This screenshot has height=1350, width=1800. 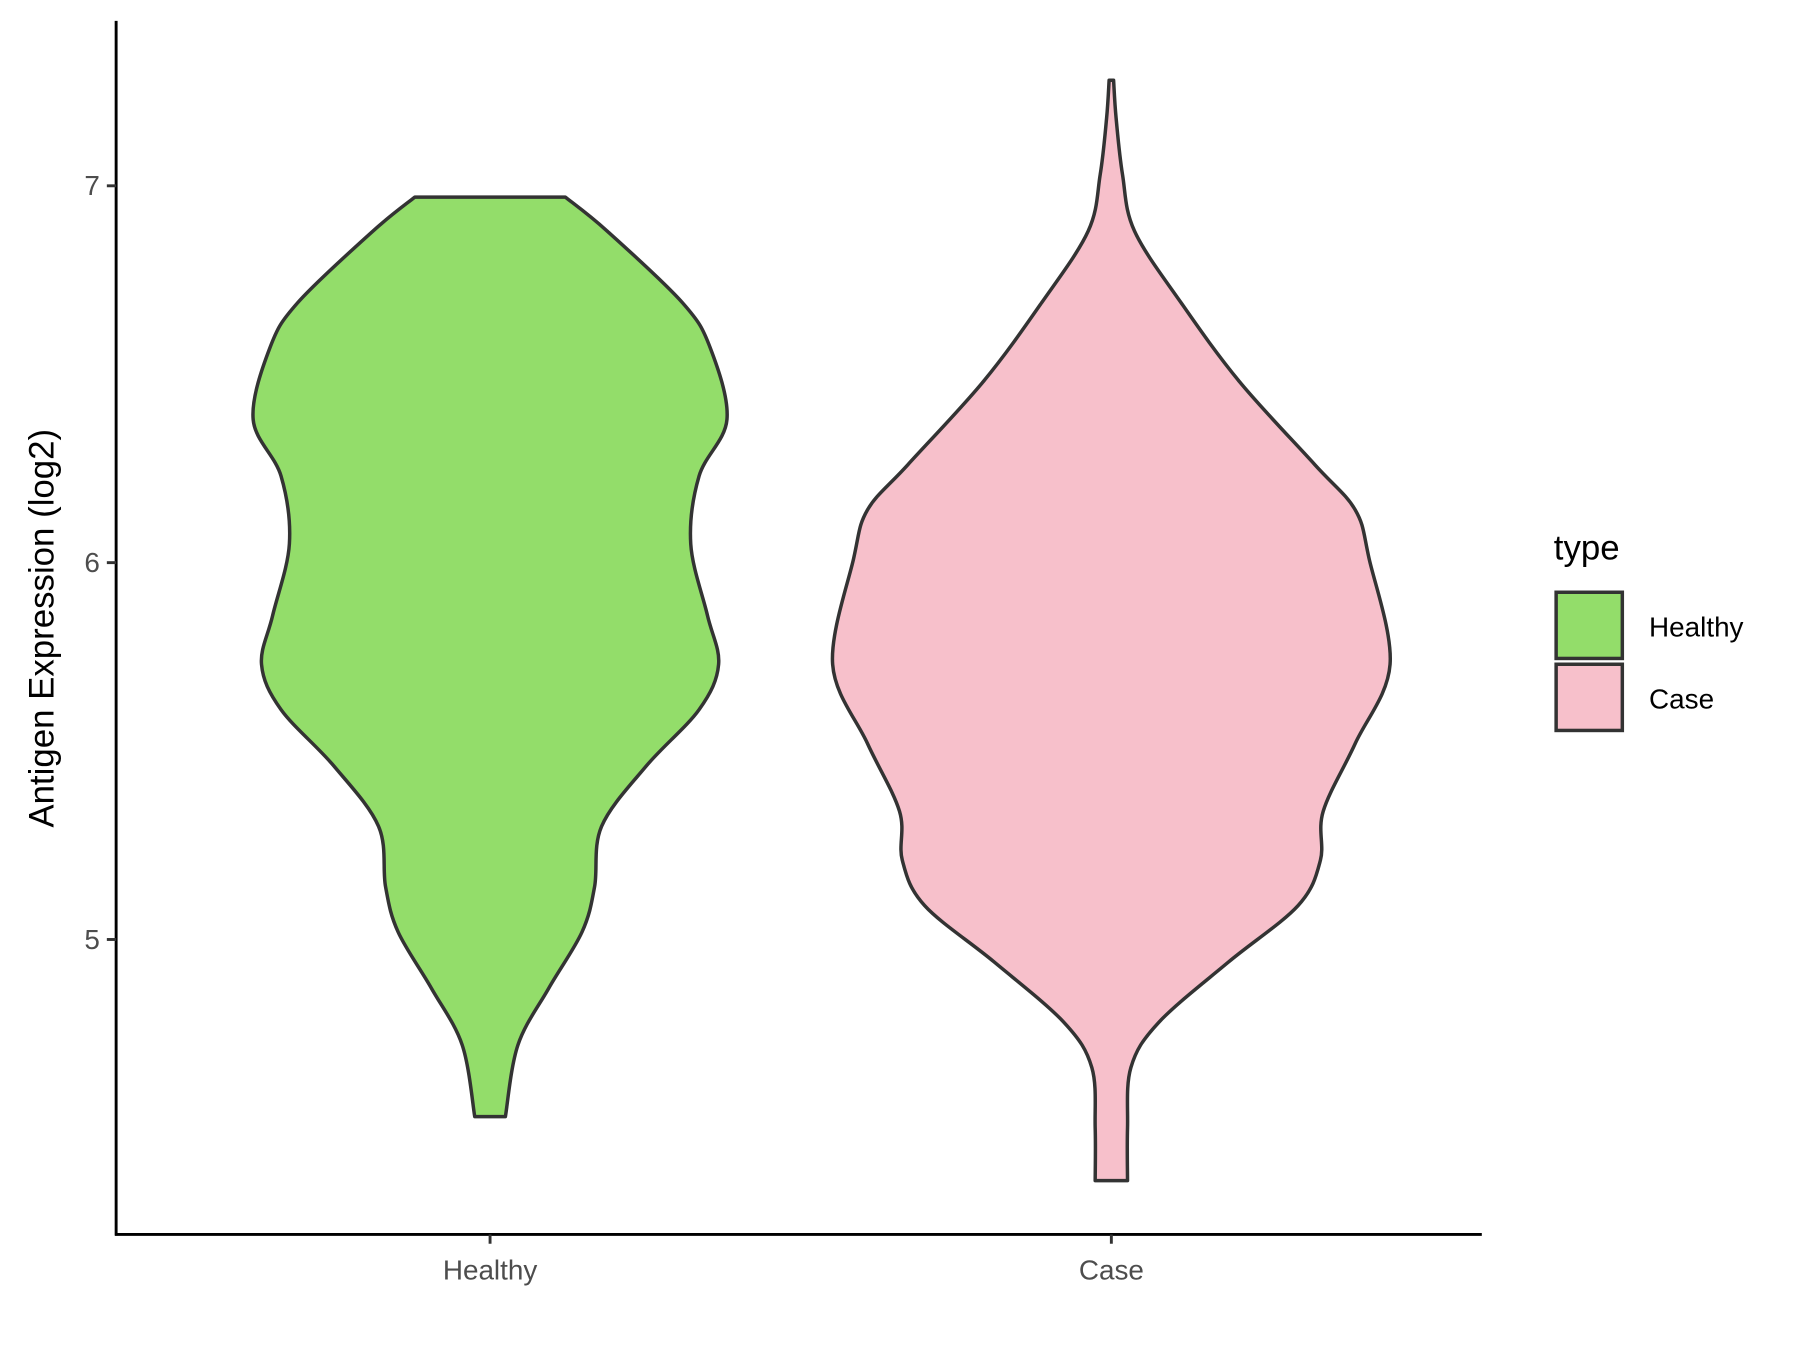 I want to click on legend-title: type, so click(x=1587, y=548).